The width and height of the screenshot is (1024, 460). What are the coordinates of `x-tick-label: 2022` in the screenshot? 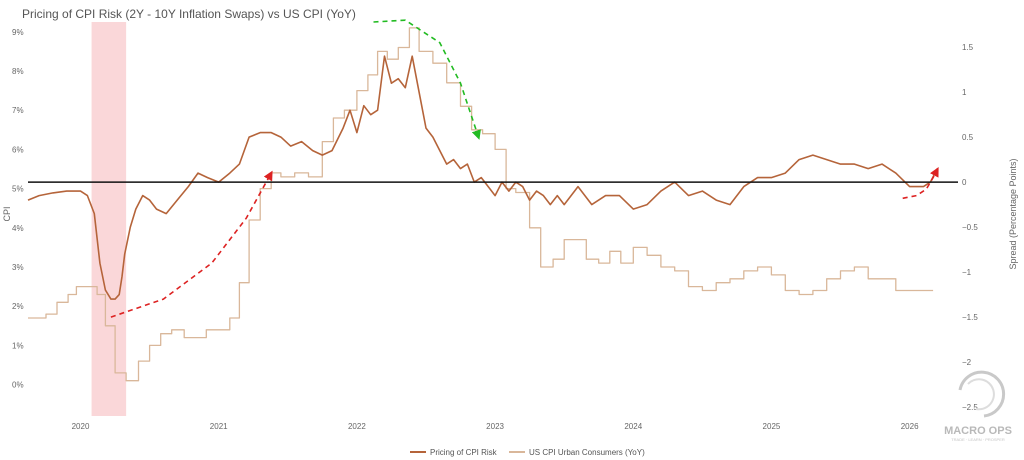 It's located at (357, 426).